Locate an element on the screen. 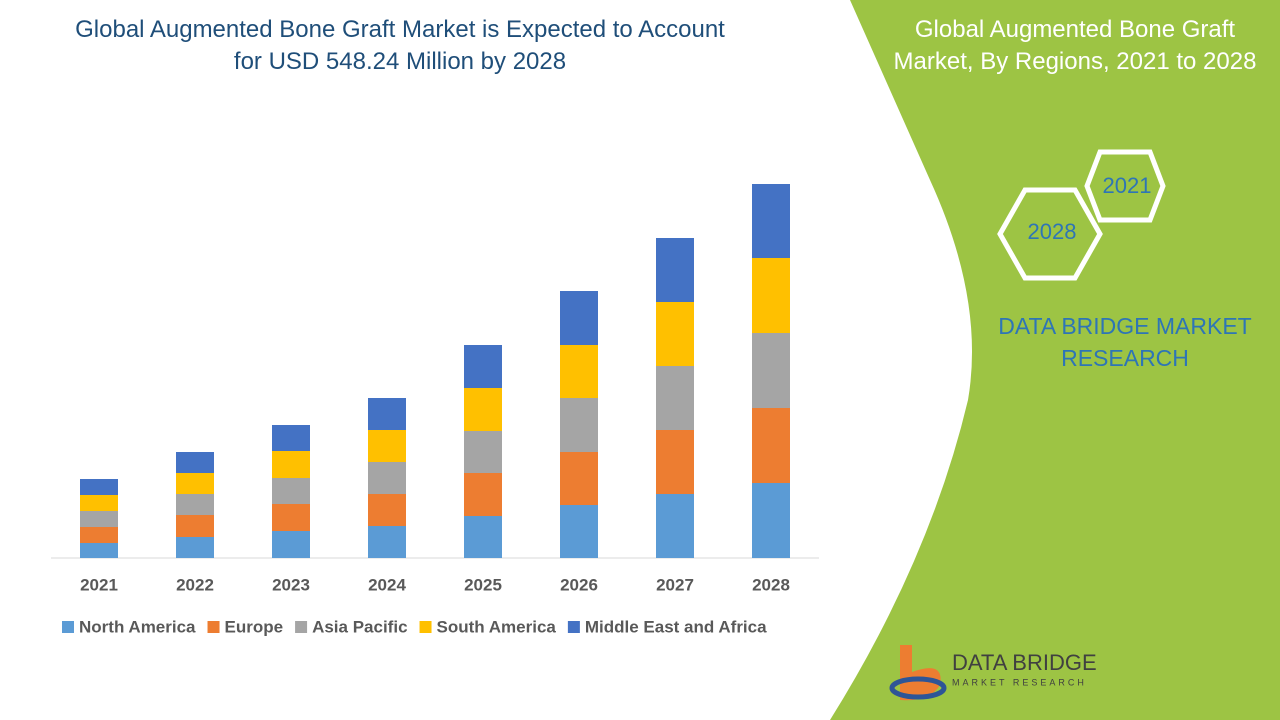 The height and width of the screenshot is (720, 1280). logo-name: DATA BRIDGE is located at coordinates (1024, 662).